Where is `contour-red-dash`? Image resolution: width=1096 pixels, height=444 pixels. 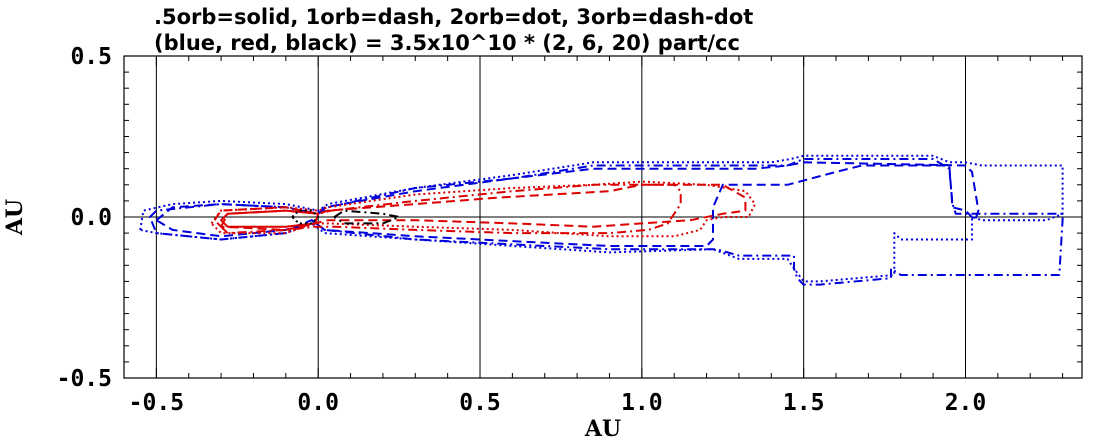 contour-red-dash is located at coordinates (480, 207).